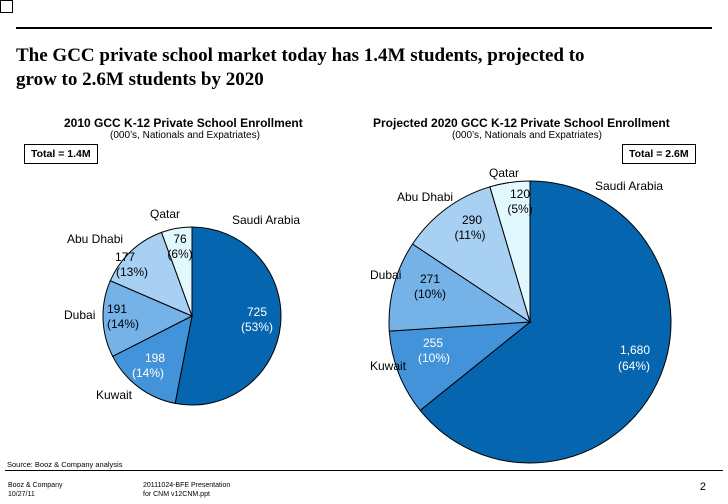 The width and height of the screenshot is (728, 504). Describe the element at coordinates (460, 287) in the screenshot. I see `pie-slice-dubai-2020` at that location.